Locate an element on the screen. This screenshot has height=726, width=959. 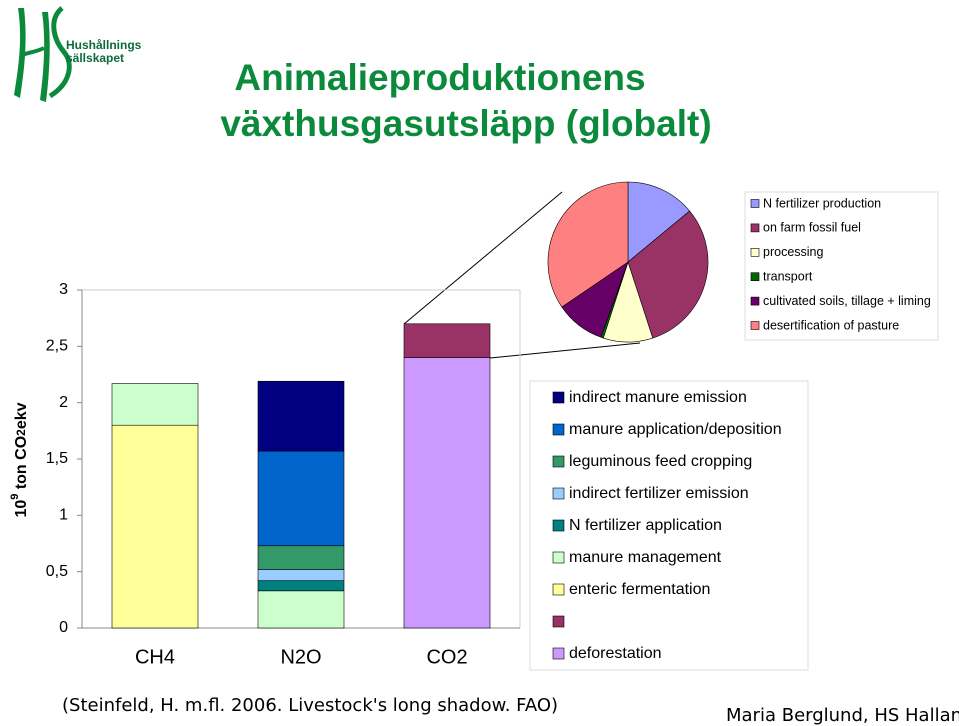
legend-label: leguminous feed cropping is located at coordinates (660, 461).